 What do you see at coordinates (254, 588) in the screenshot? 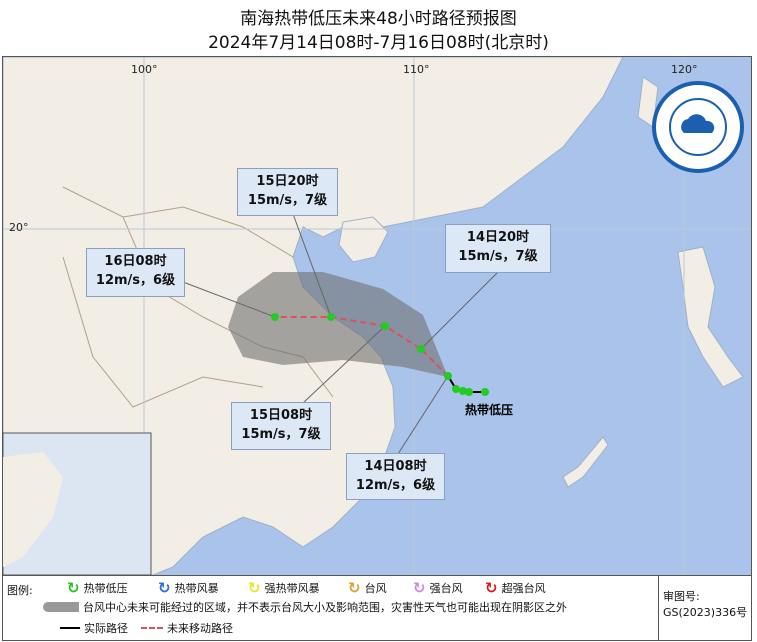
I see `sts-icon: ↻` at bounding box center [254, 588].